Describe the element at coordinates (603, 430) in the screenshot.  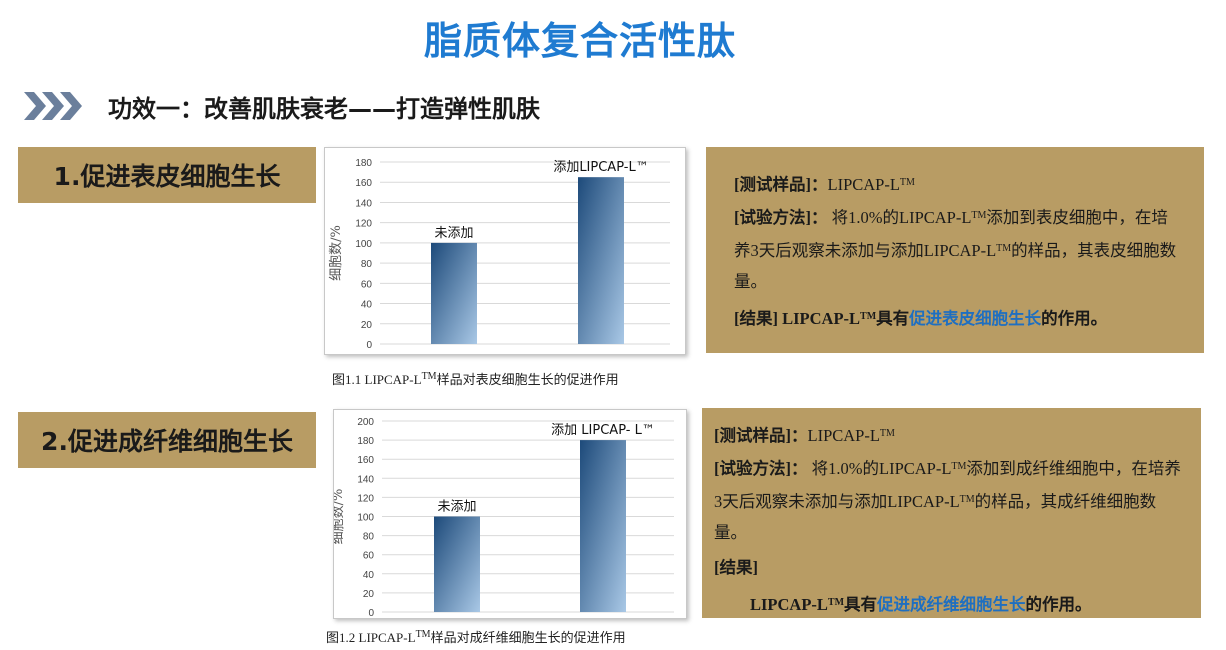
I see `bar-label: 添加 LIPCAP- L™` at that location.